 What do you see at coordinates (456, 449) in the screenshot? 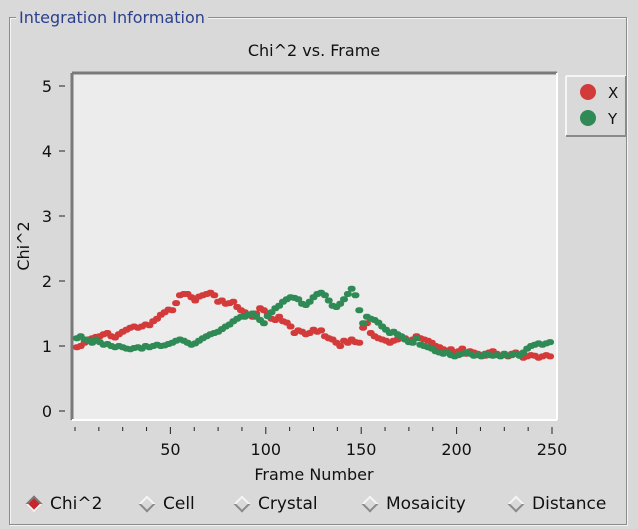
I see `x-tick-label: 200` at bounding box center [456, 449].